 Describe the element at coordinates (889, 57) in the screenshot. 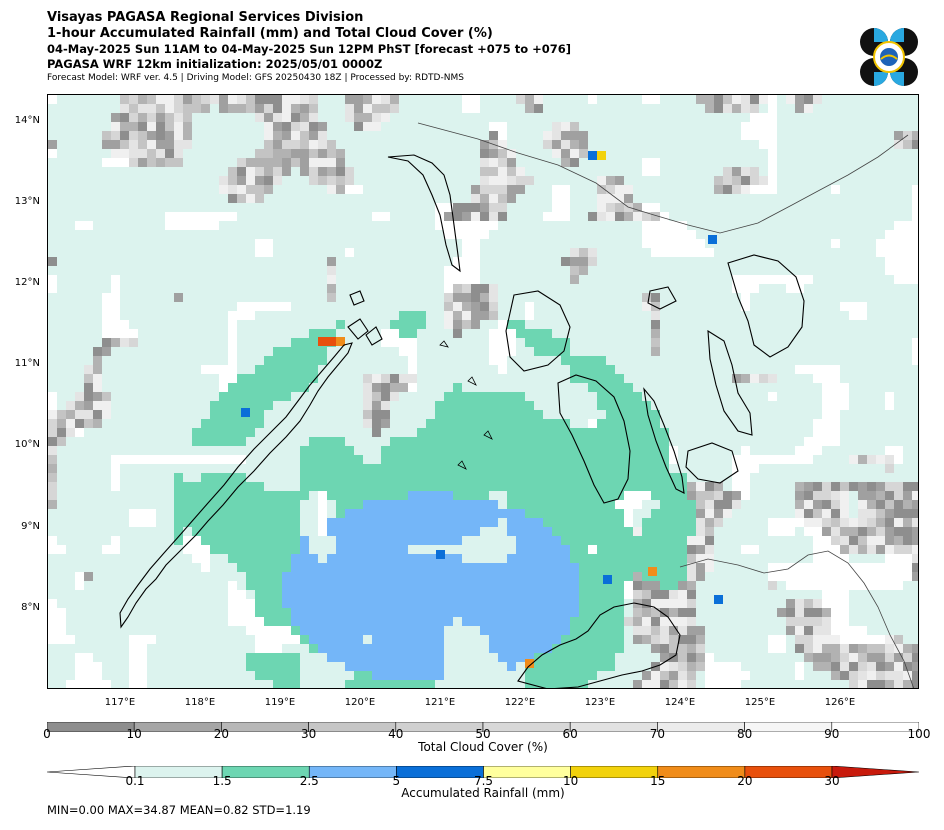

I see `pagasa-logo` at that location.